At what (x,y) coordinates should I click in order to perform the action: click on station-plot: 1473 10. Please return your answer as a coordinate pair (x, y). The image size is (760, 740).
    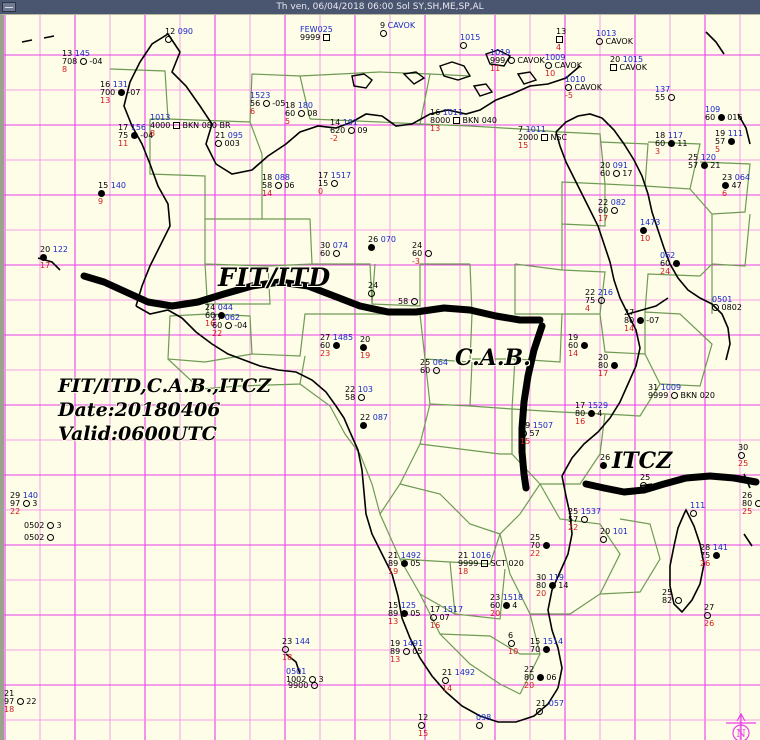
    Looking at the image, I should click on (650, 231).